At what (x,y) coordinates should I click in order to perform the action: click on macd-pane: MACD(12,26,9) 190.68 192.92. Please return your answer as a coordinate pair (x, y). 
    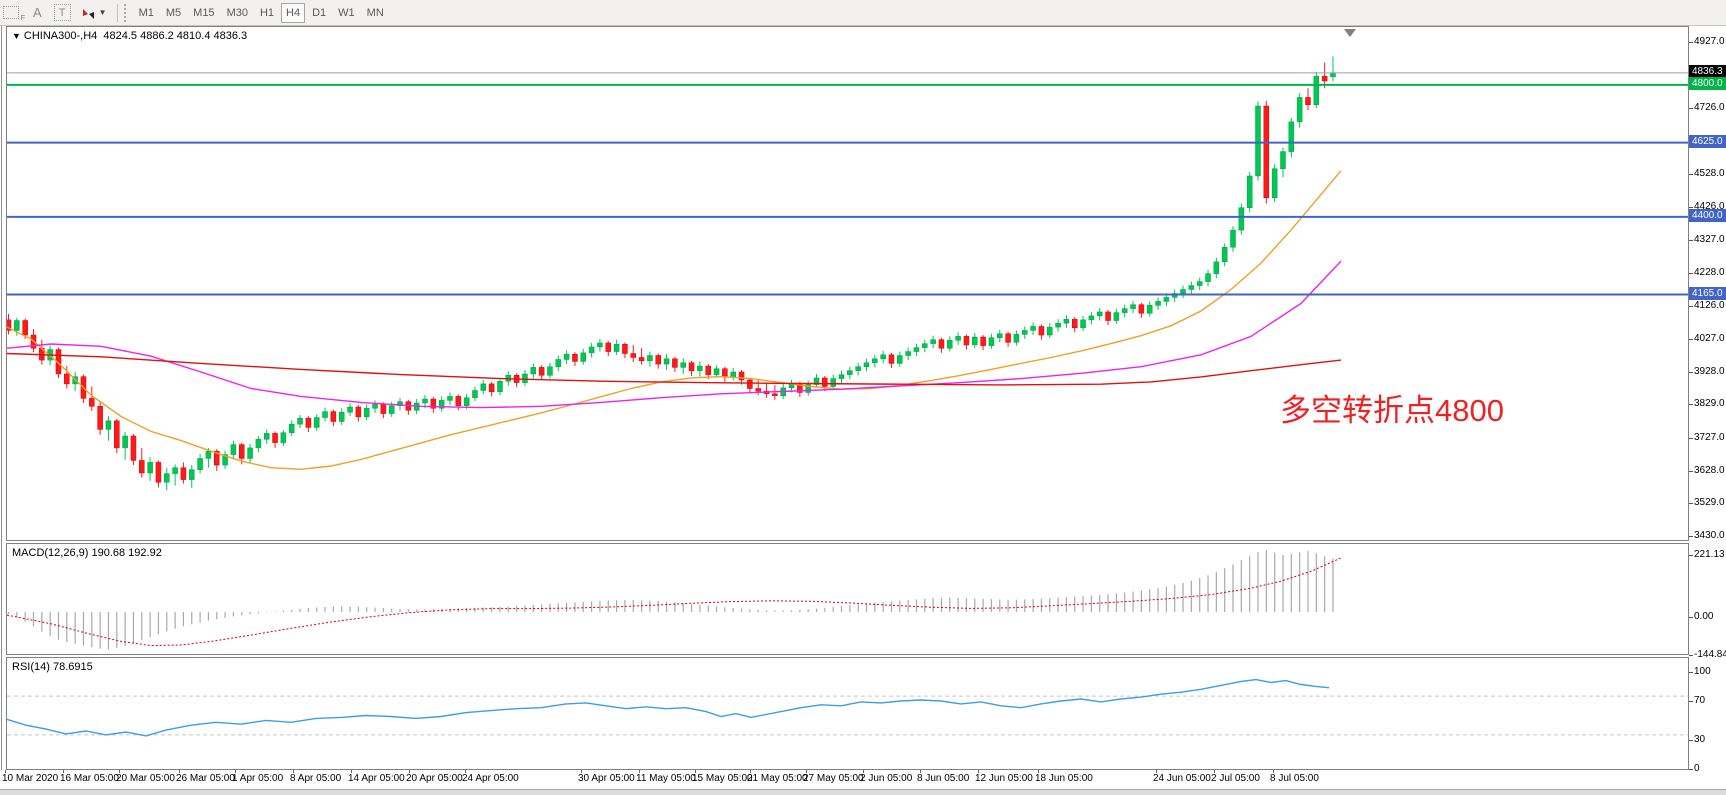
    Looking at the image, I should click on (847, 599).